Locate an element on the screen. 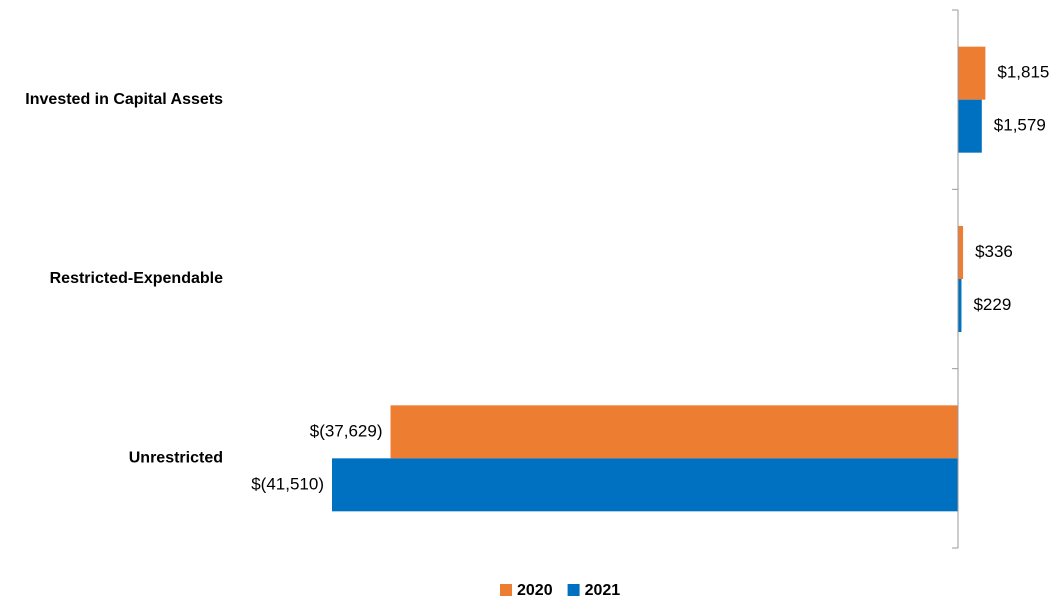  value-label: $1,579 is located at coordinates (1020, 125).